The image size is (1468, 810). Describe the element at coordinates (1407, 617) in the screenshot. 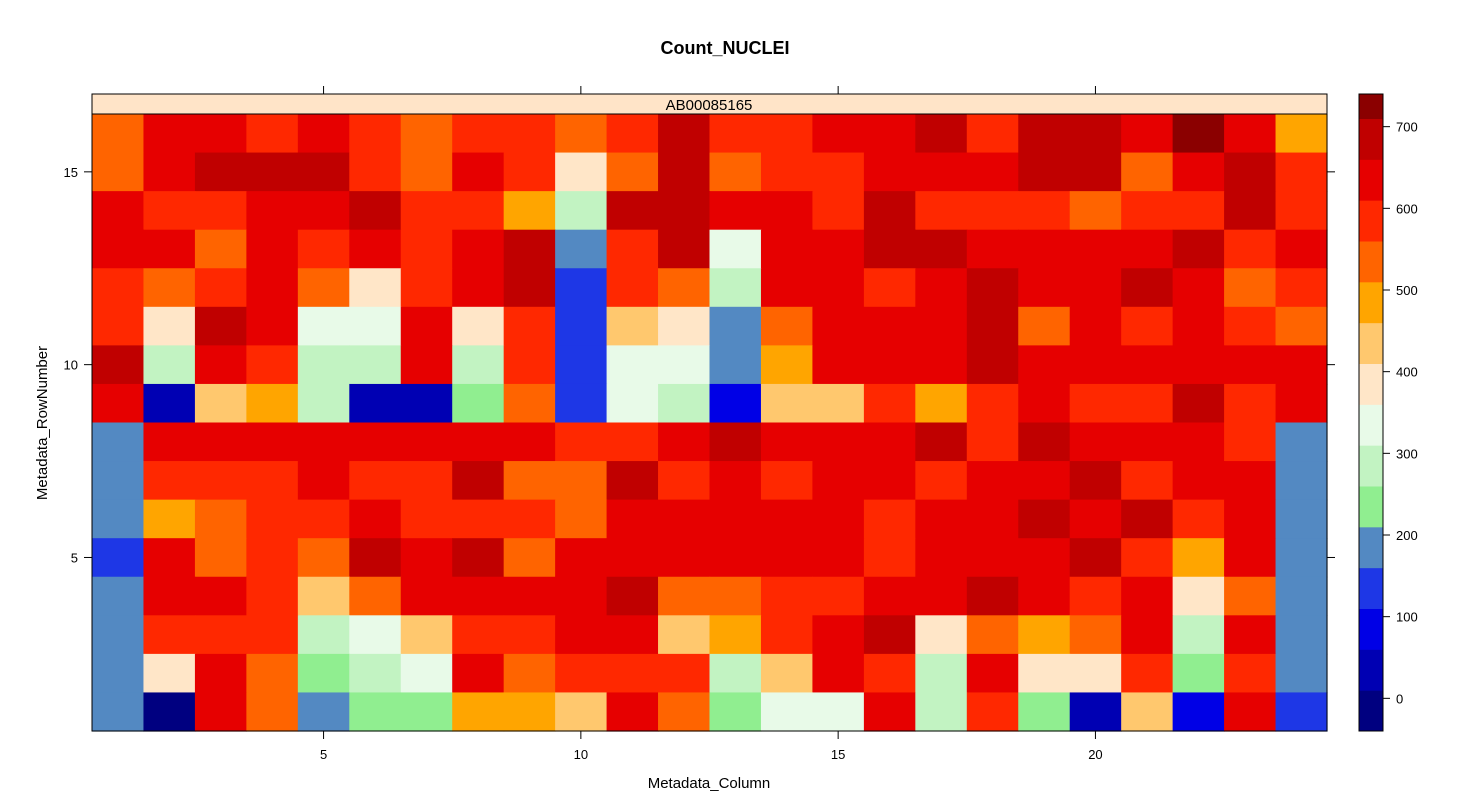

I see `colorbar-tick-label: 100` at that location.